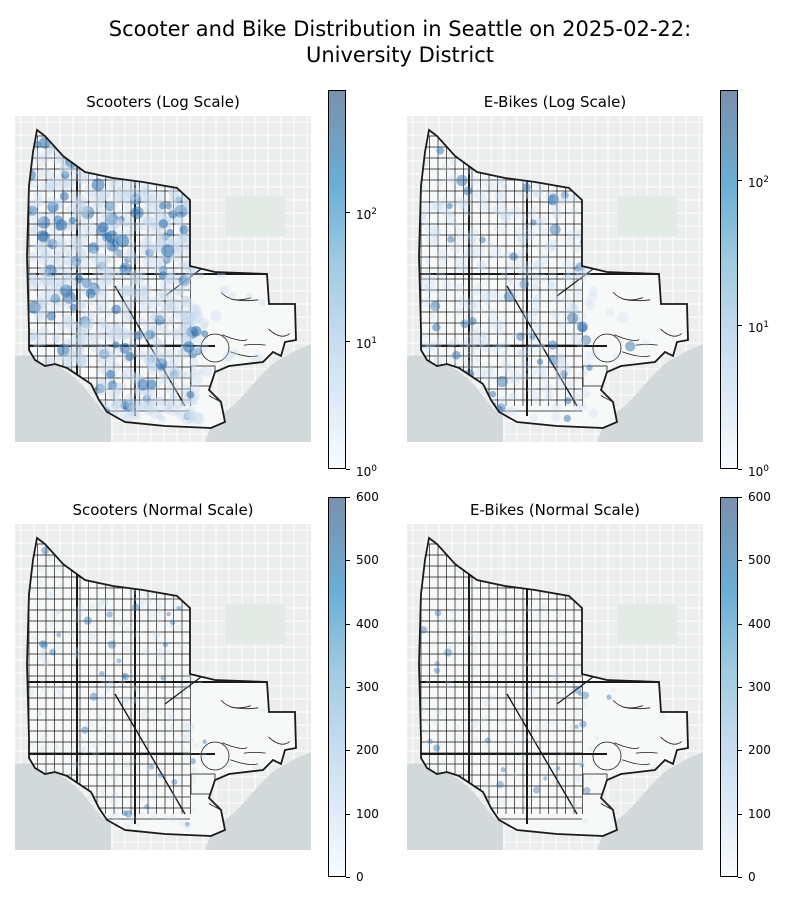 This screenshot has width=800, height=900. What do you see at coordinates (729, 687) in the screenshot?
I see `colorbar-ebikes-normal` at bounding box center [729, 687].